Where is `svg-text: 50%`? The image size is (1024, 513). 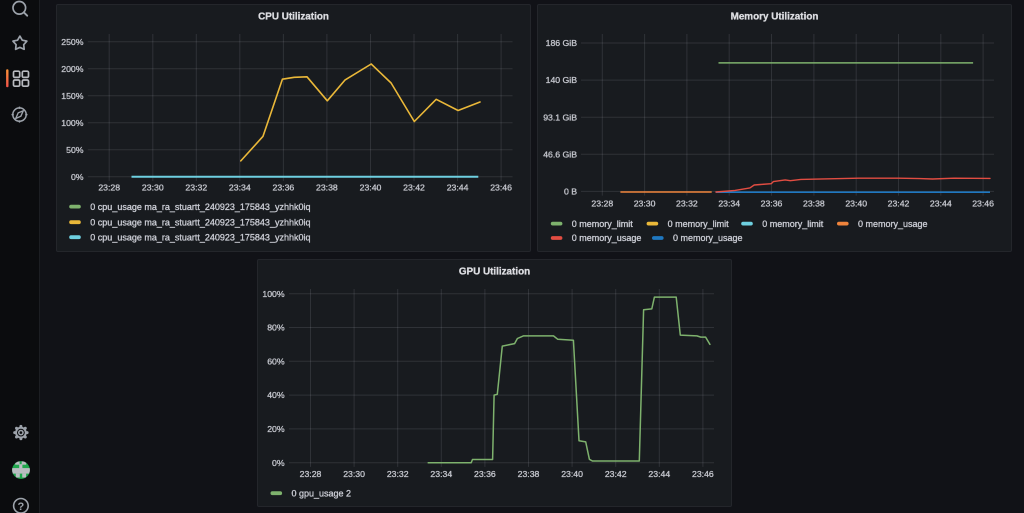 svg-text: 50% is located at coordinates (75, 150).